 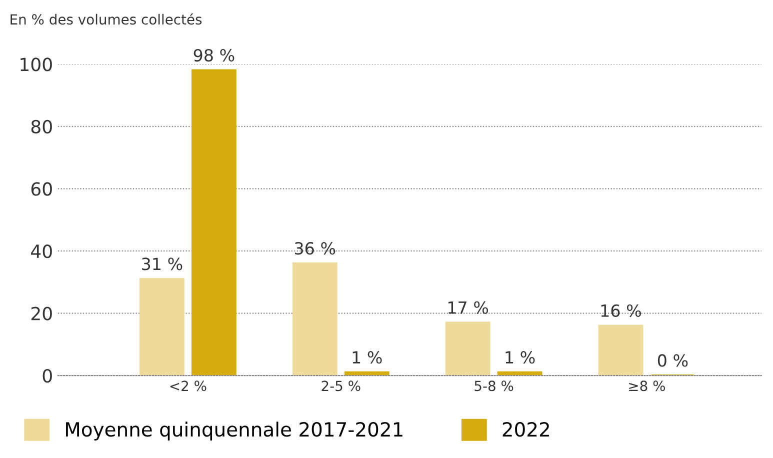 I want to click on y-tick-label: 80, so click(x=41, y=127).